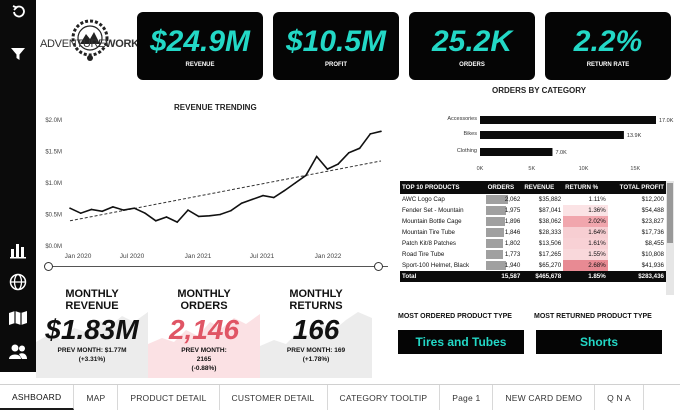 The height and width of the screenshot is (410, 680). I want to click on category-label: Bikes, so click(471, 134).